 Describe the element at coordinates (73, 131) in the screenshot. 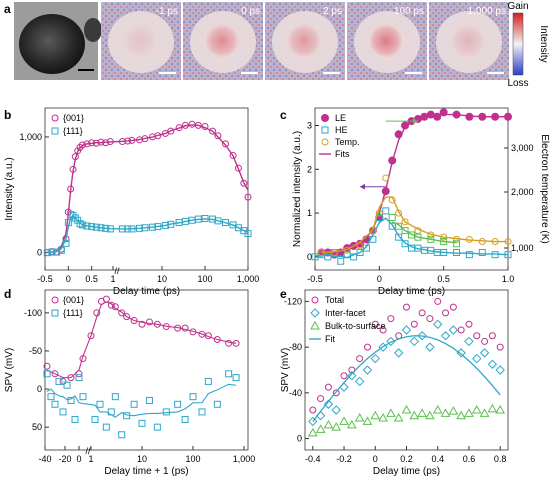

I see `legend-label: {111}` at that location.